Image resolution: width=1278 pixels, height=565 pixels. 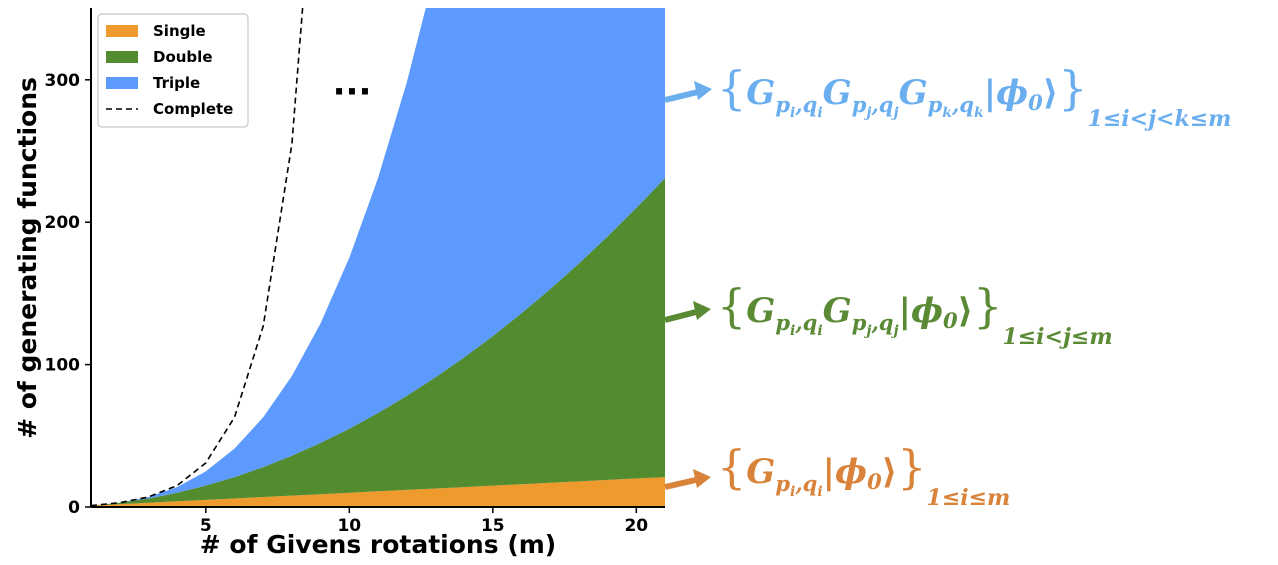 What do you see at coordinates (702, 310) in the screenshot?
I see `arrowhead-double` at bounding box center [702, 310].